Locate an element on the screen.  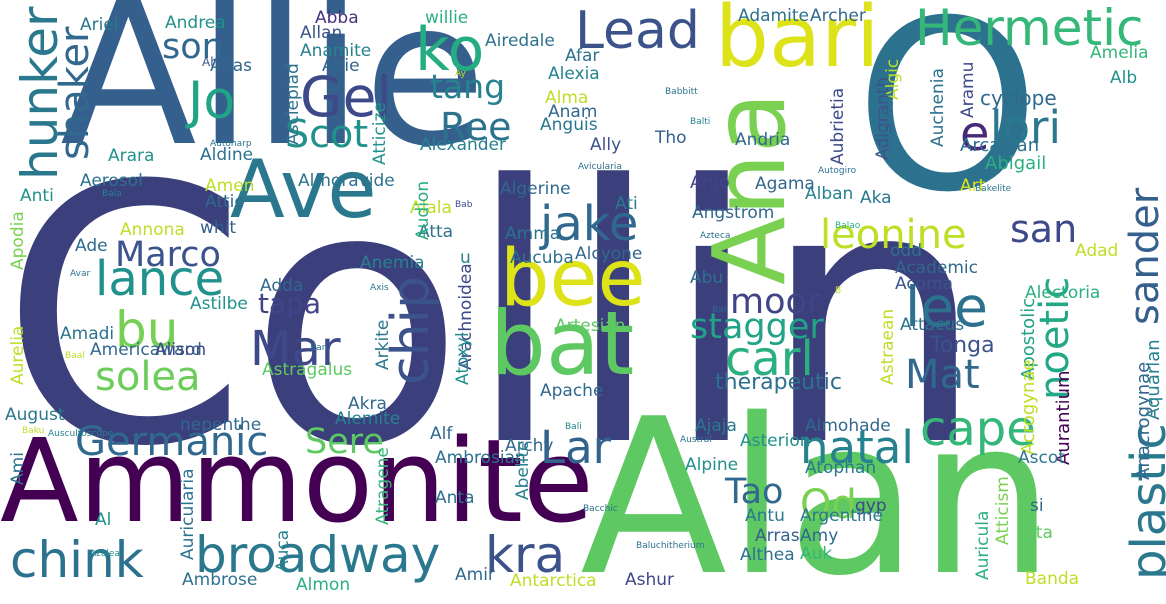
cloud-word: son is located at coordinates (193, 47).